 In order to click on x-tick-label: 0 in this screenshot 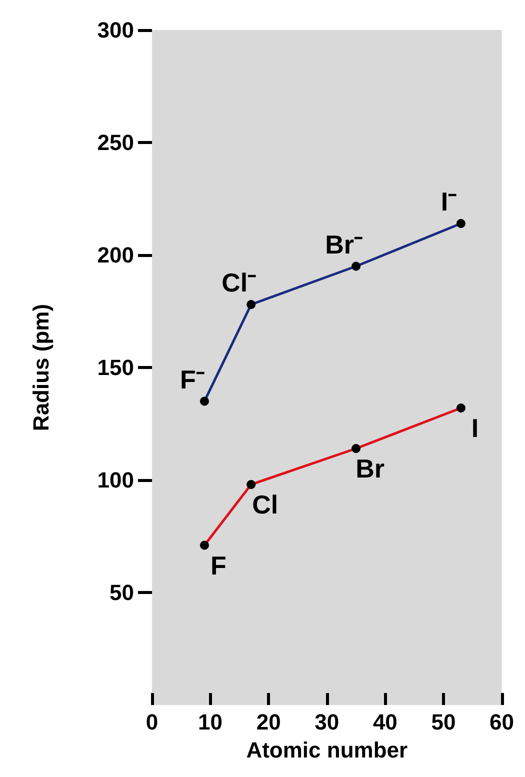, I will do `click(152, 722)`.